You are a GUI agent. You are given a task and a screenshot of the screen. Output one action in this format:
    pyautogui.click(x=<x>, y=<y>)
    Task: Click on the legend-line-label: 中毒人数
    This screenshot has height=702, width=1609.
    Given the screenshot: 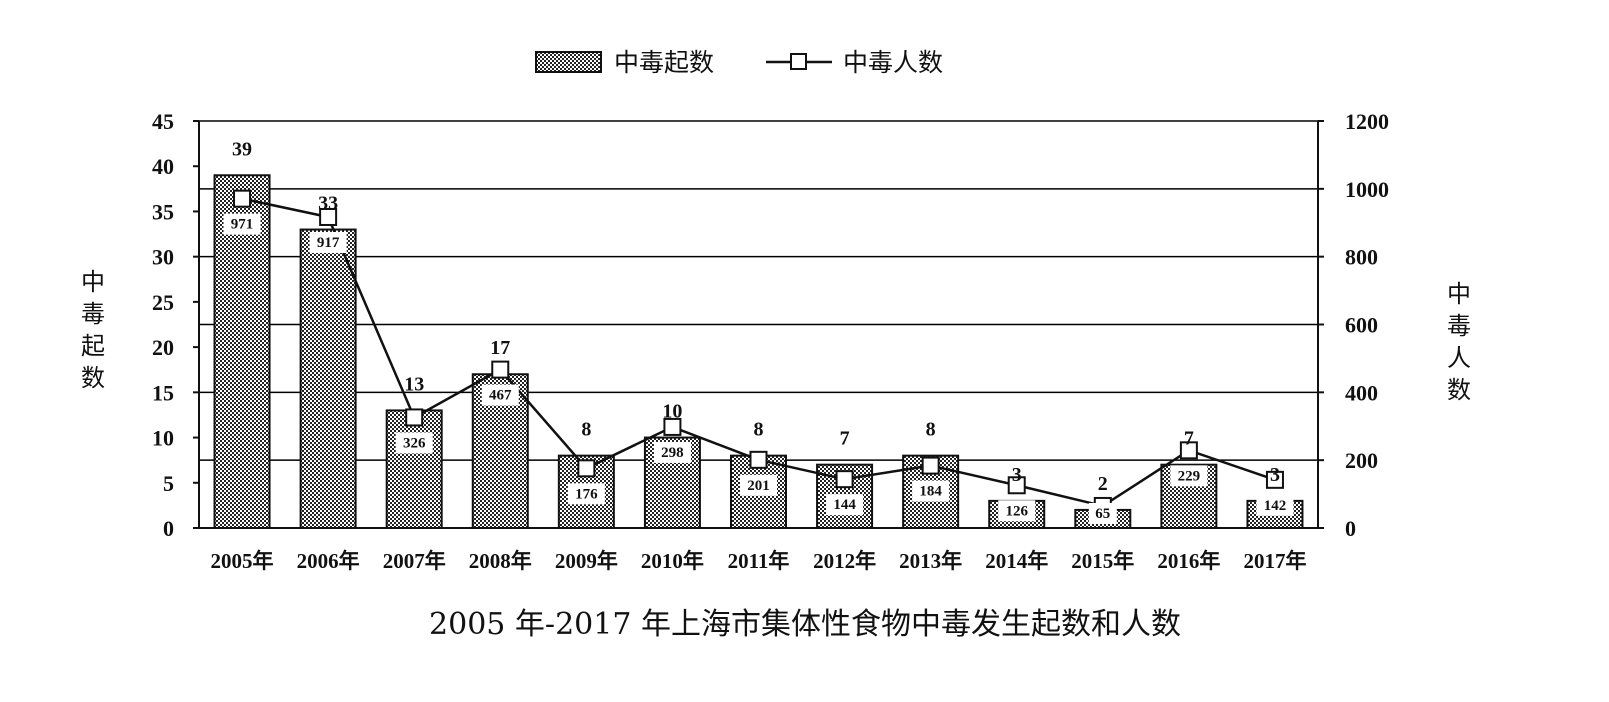 What is the action you would take?
    pyautogui.click(x=893, y=62)
    